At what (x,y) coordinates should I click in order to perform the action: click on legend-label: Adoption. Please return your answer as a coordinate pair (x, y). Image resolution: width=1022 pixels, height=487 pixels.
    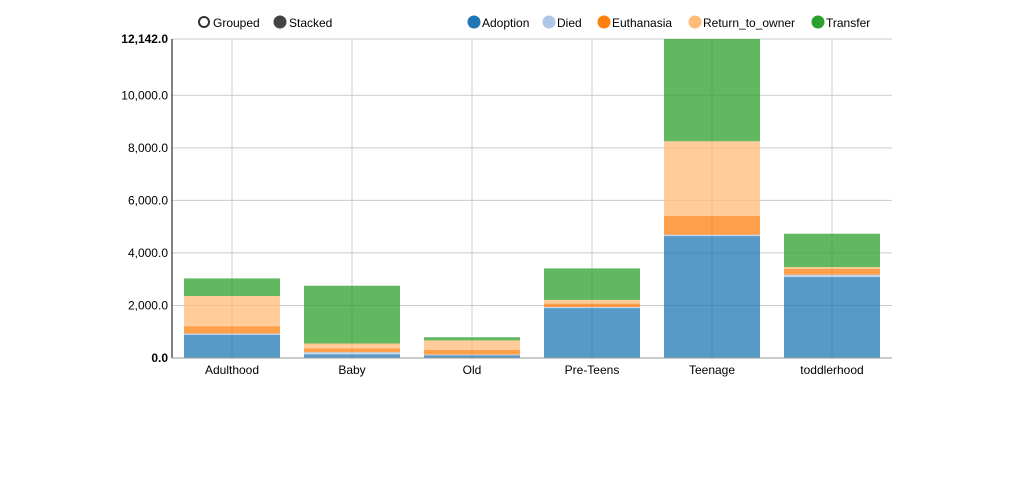
    Looking at the image, I should click on (505, 23).